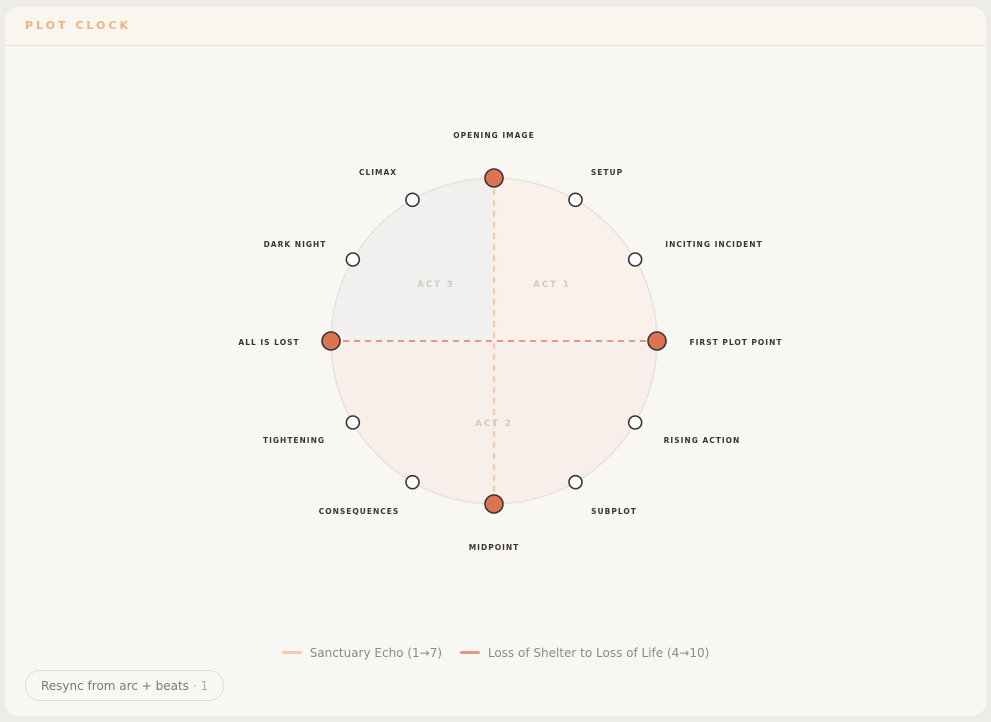  Describe the element at coordinates (494, 424) in the screenshot. I see `act-label: ACT 2` at that location.